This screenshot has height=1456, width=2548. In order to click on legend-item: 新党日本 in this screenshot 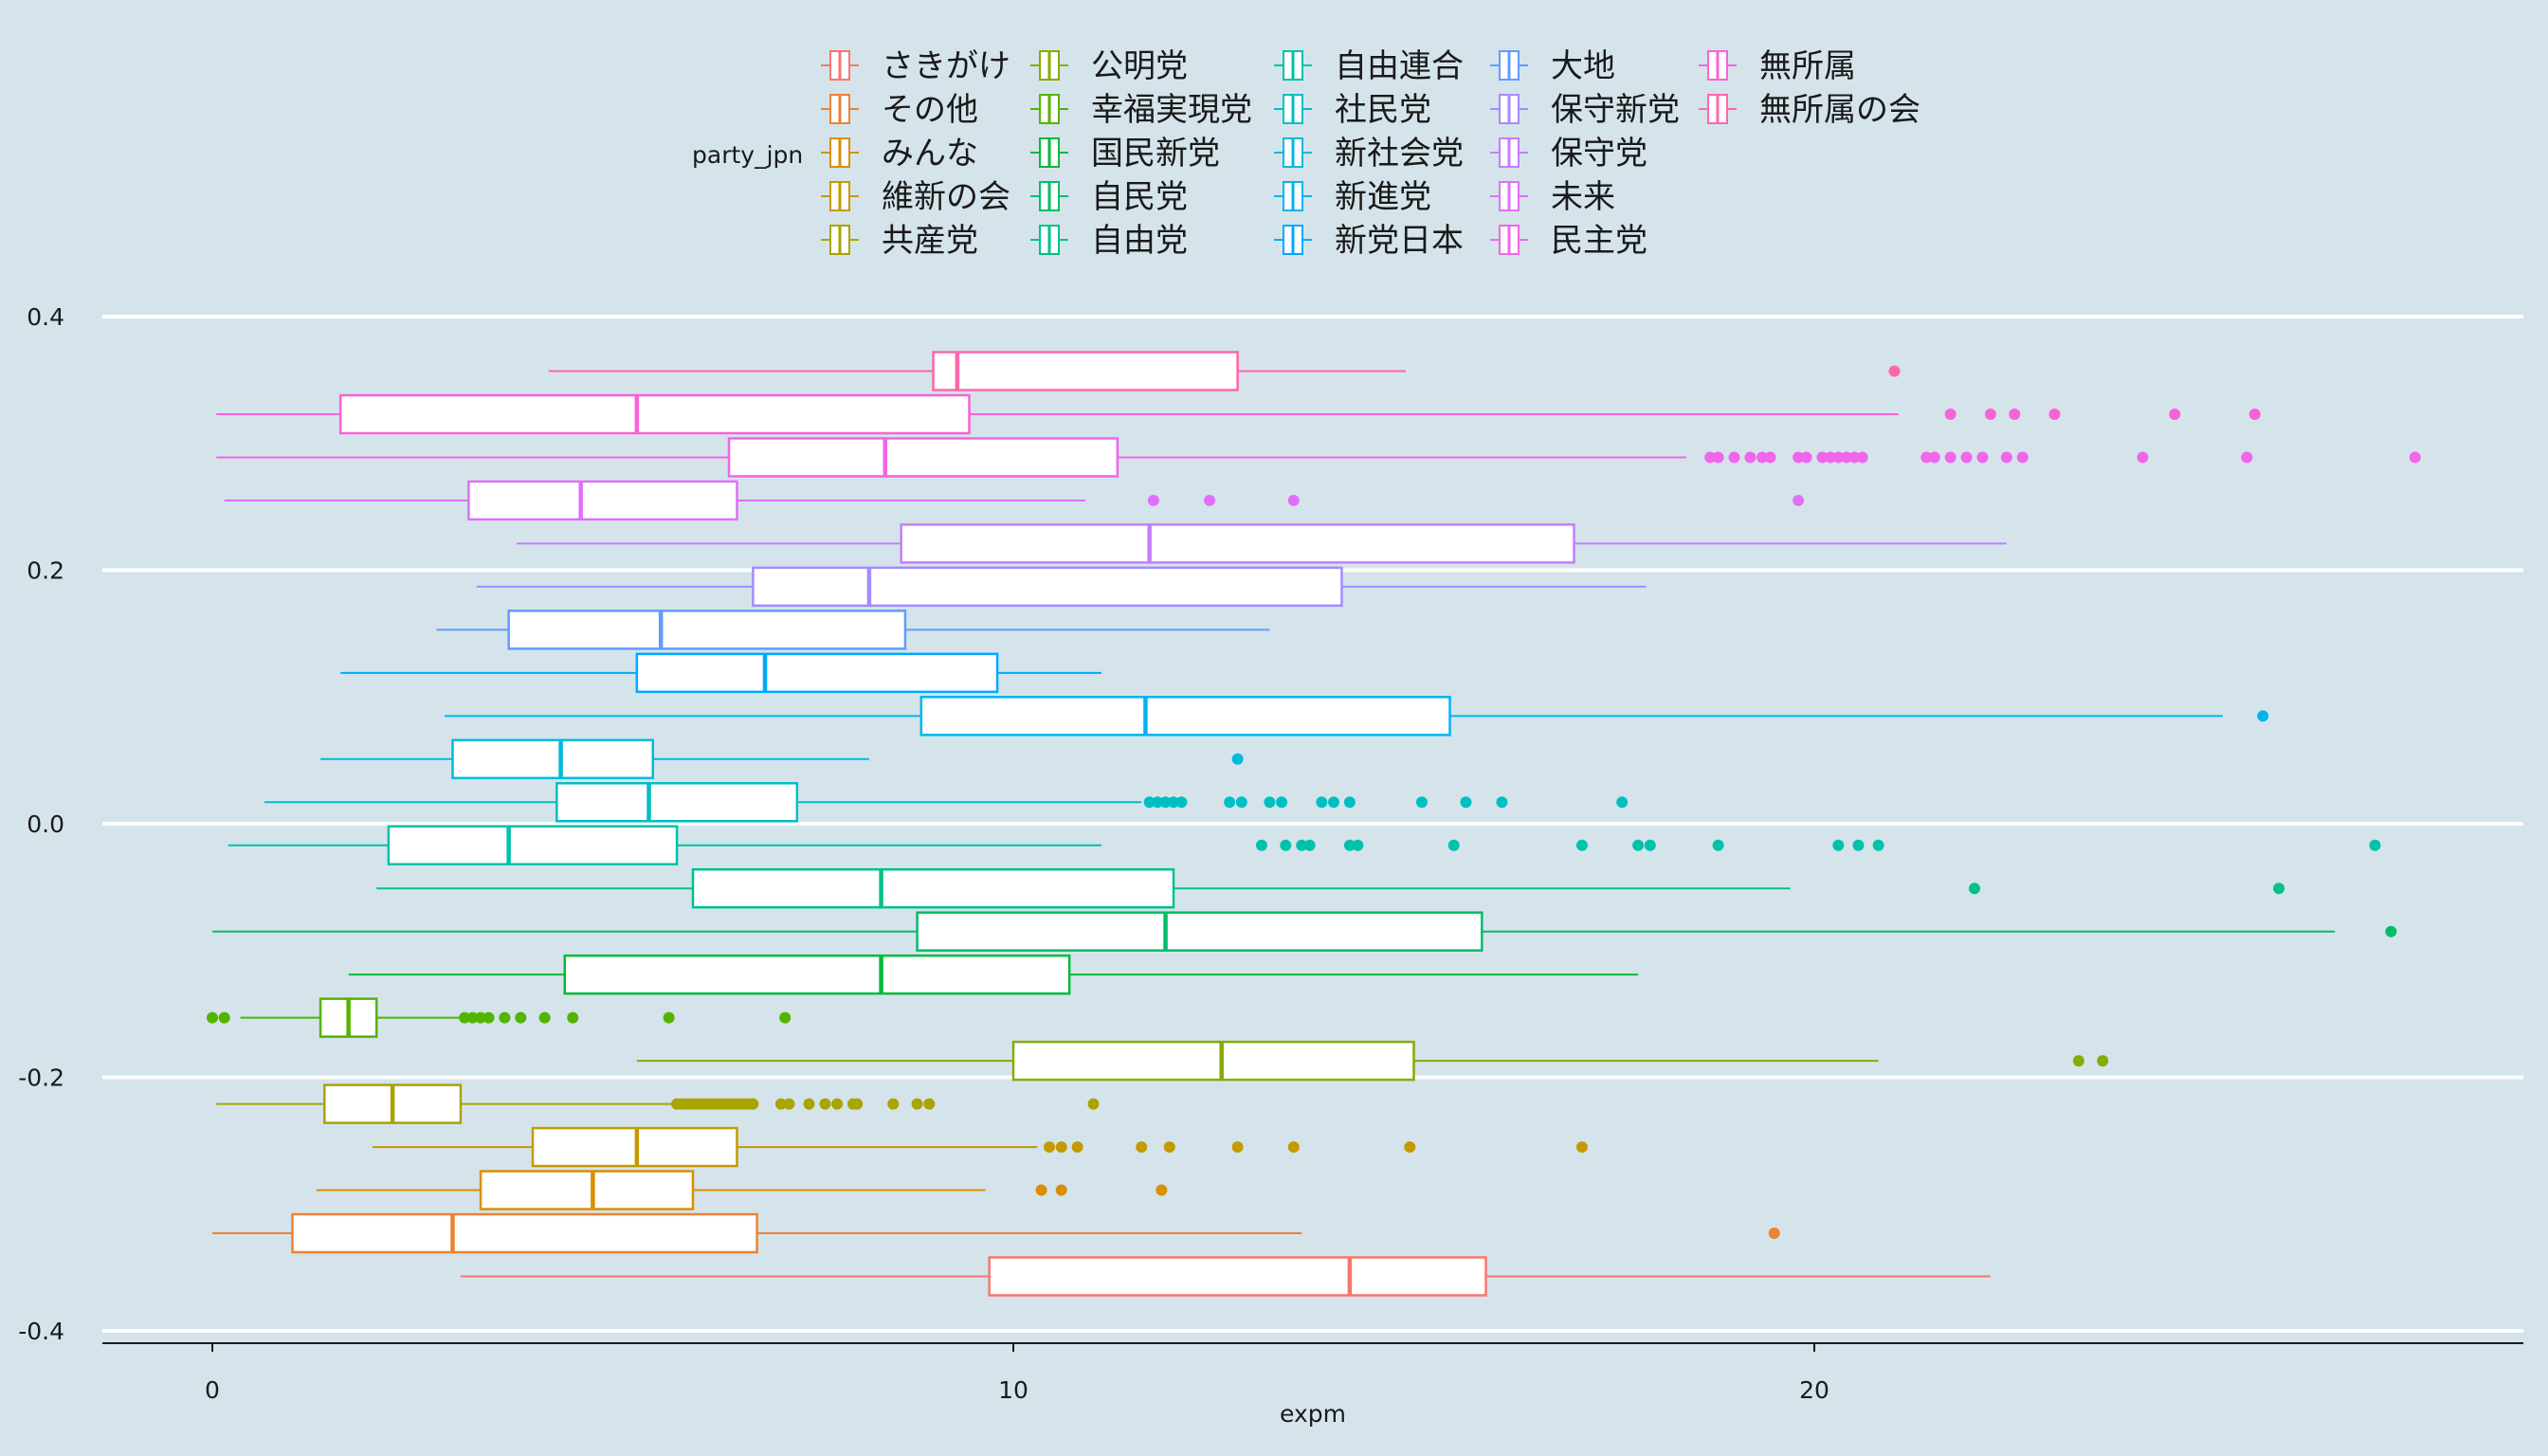, I will do `click(1369, 241)`.